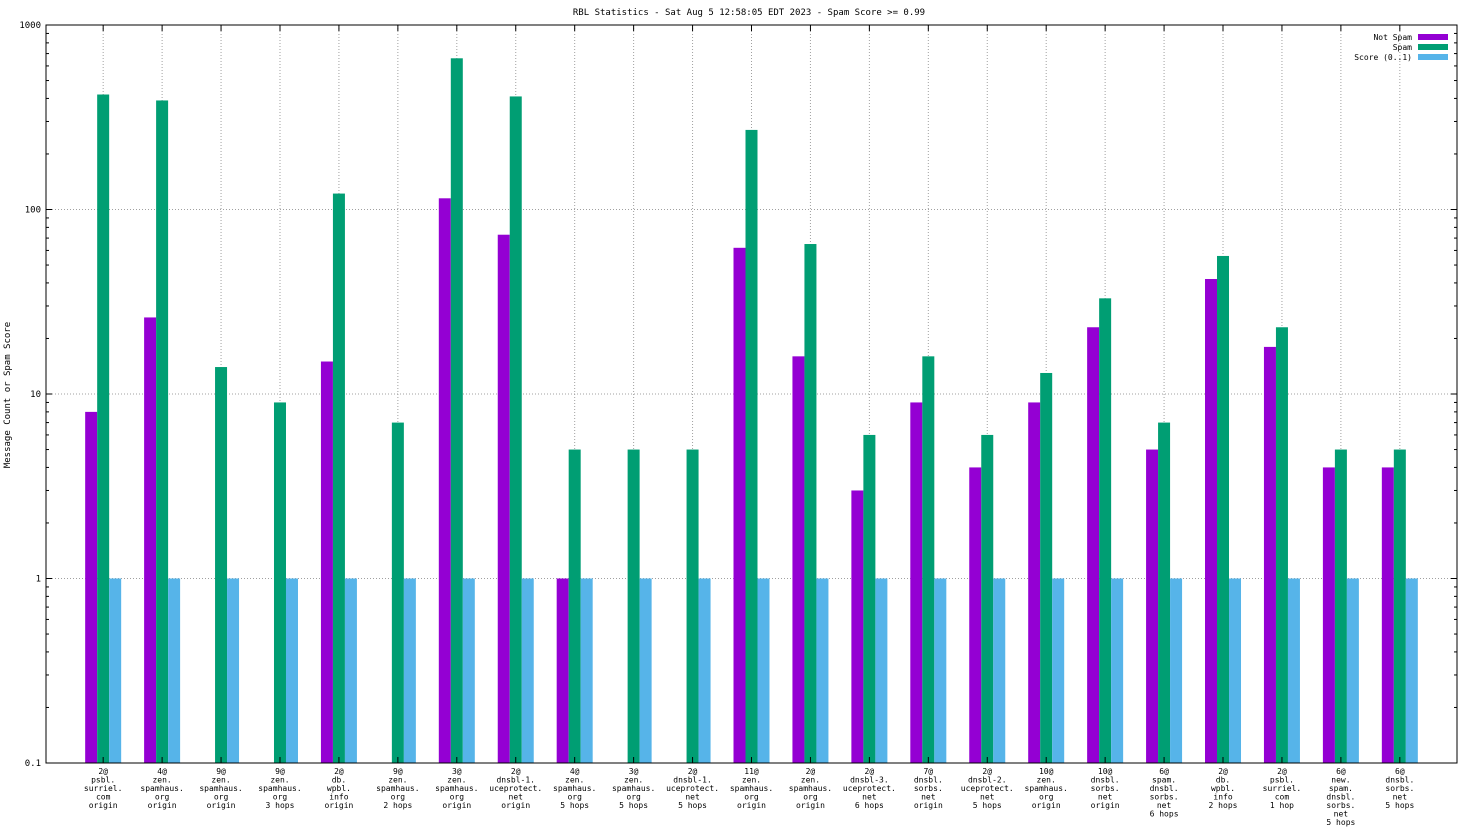  Describe the element at coordinates (220, 788) in the screenshot. I see `x-category-label: 9@ zen. spamhaus. org origin` at that location.